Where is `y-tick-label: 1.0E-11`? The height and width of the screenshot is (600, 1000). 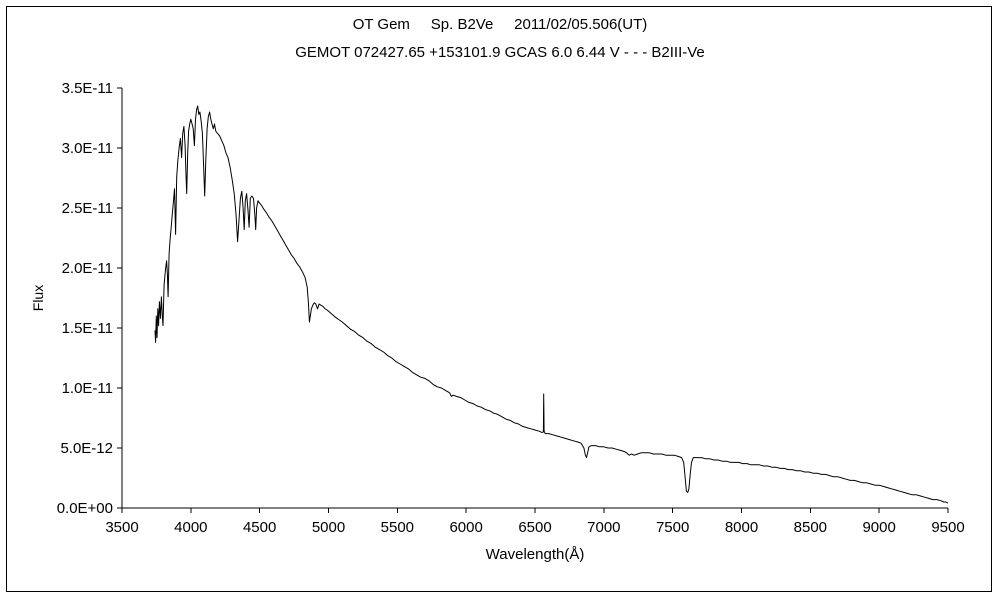
y-tick-label: 1.0E-11 is located at coordinates (87, 388).